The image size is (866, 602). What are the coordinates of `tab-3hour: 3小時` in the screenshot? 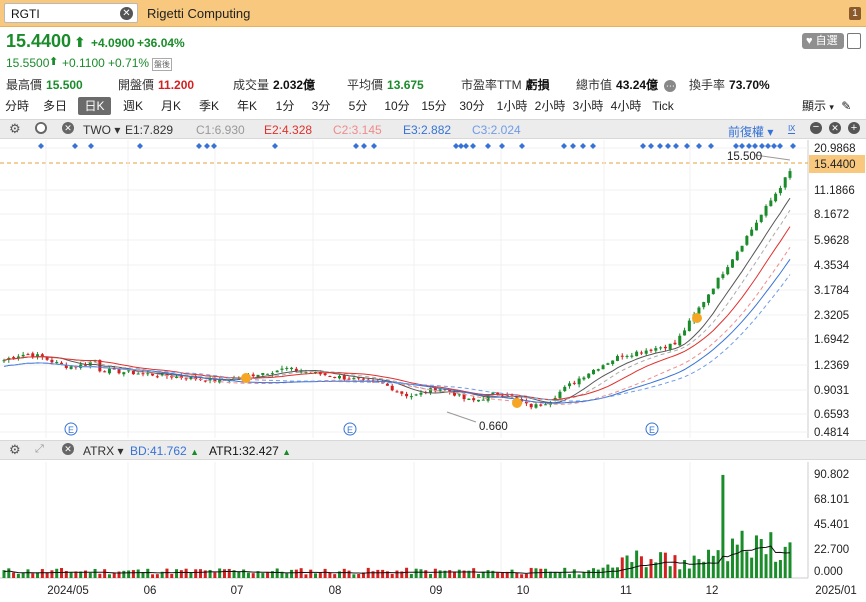 It's located at (588, 106).